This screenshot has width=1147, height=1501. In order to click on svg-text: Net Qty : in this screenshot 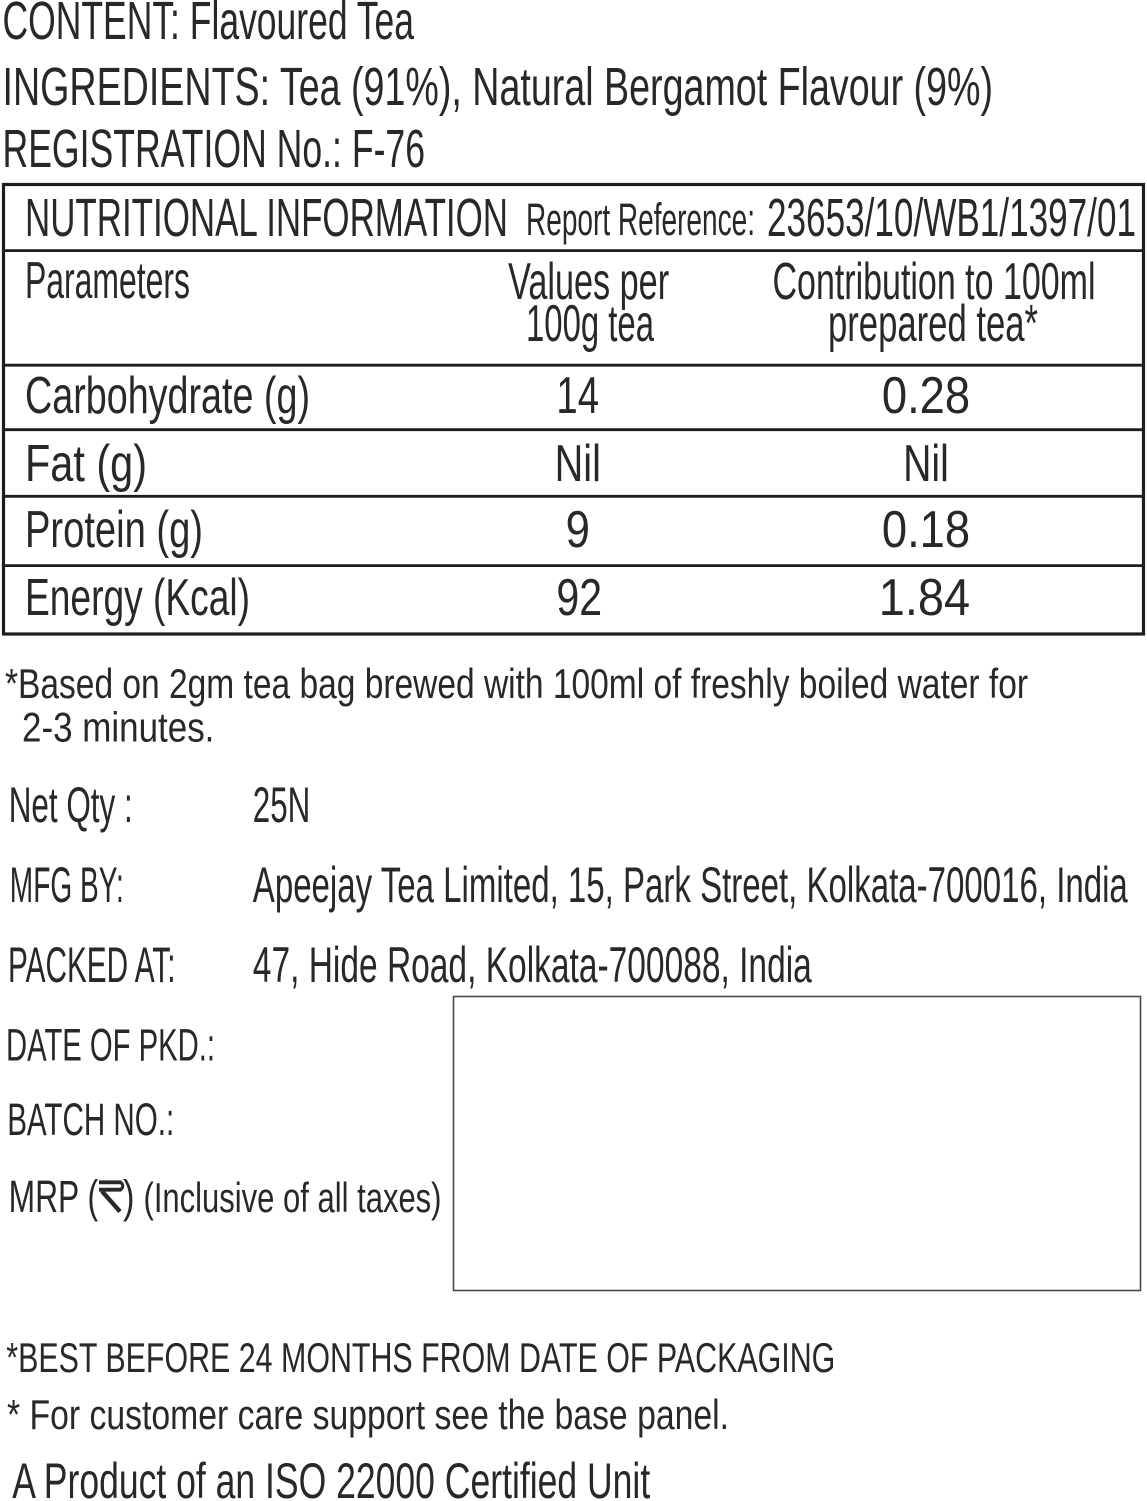, I will do `click(71, 805)`.